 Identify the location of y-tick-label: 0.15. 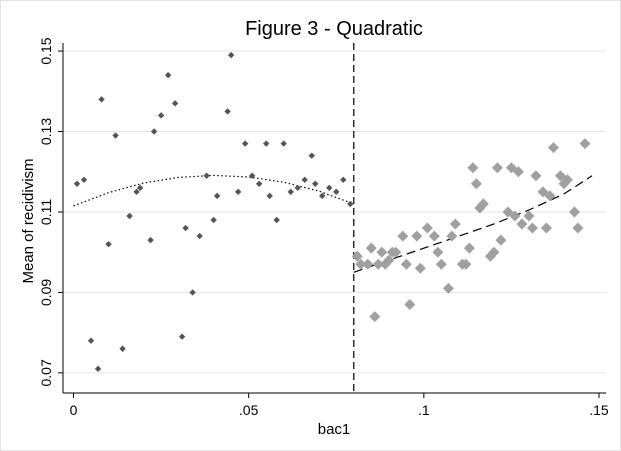
(46, 50).